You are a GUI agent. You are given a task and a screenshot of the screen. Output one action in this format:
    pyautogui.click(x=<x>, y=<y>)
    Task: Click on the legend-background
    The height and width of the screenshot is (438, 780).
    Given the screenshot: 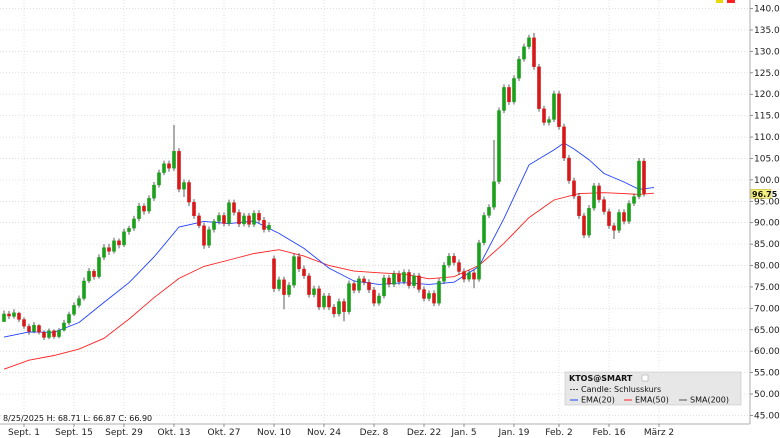 What is the action you would take?
    pyautogui.click(x=653, y=388)
    